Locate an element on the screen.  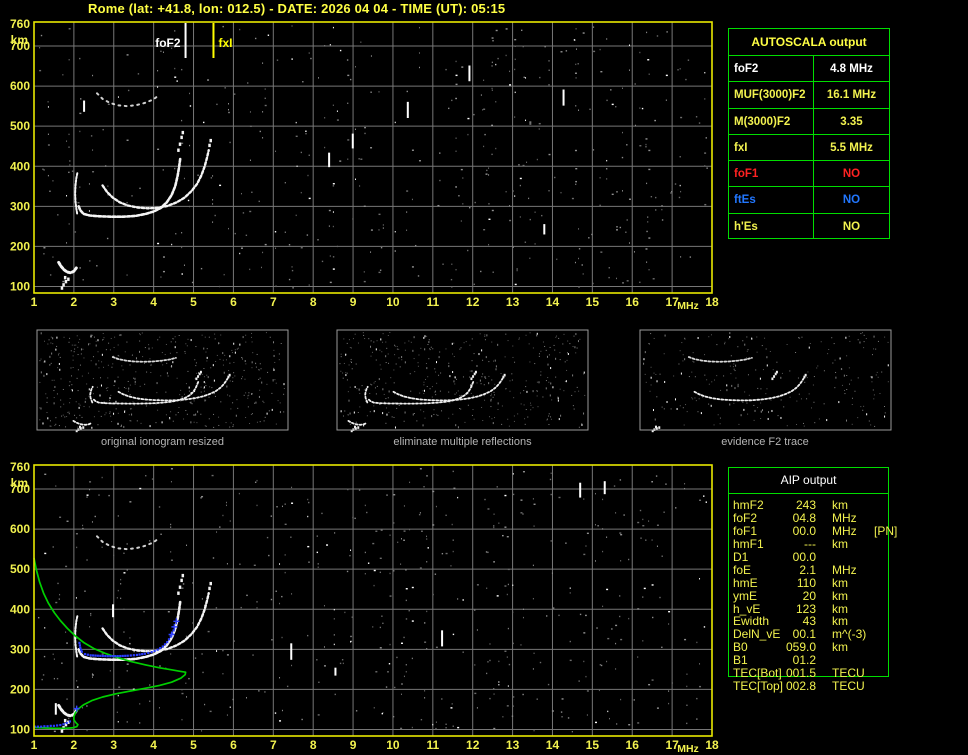
x-tick-label: 11 is located at coordinates (432, 745).